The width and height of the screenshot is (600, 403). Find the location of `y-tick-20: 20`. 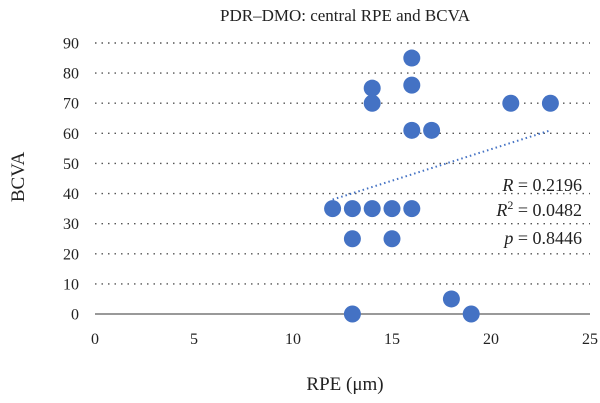

y-tick-20: 20 is located at coordinates (71, 254).